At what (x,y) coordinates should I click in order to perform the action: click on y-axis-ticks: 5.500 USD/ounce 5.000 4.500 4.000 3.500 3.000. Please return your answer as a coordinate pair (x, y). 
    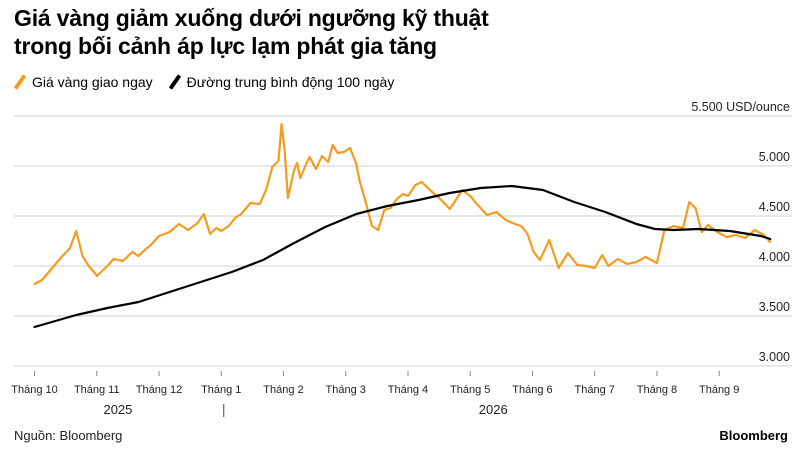
    Looking at the image, I should click on (740, 232).